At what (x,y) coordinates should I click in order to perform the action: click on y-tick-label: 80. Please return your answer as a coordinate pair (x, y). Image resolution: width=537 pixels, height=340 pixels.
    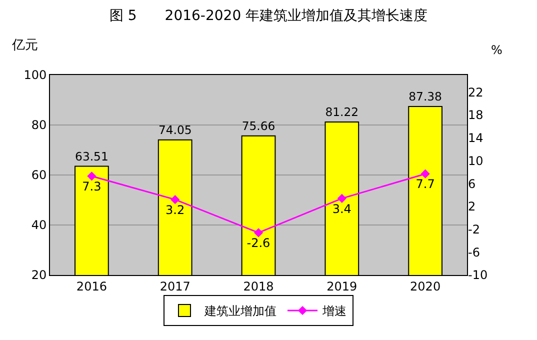
    Looking at the image, I should click on (39, 125).